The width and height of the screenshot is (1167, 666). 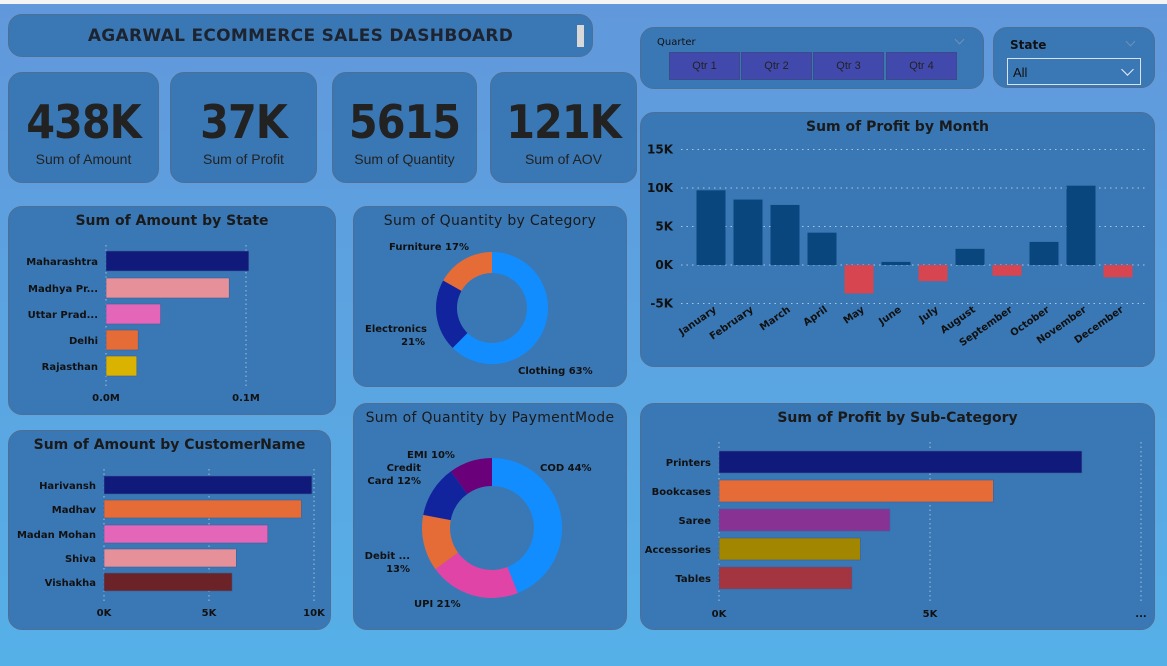 What do you see at coordinates (704, 66) in the screenshot?
I see `quarter-button-q1: Qtr 1` at bounding box center [704, 66].